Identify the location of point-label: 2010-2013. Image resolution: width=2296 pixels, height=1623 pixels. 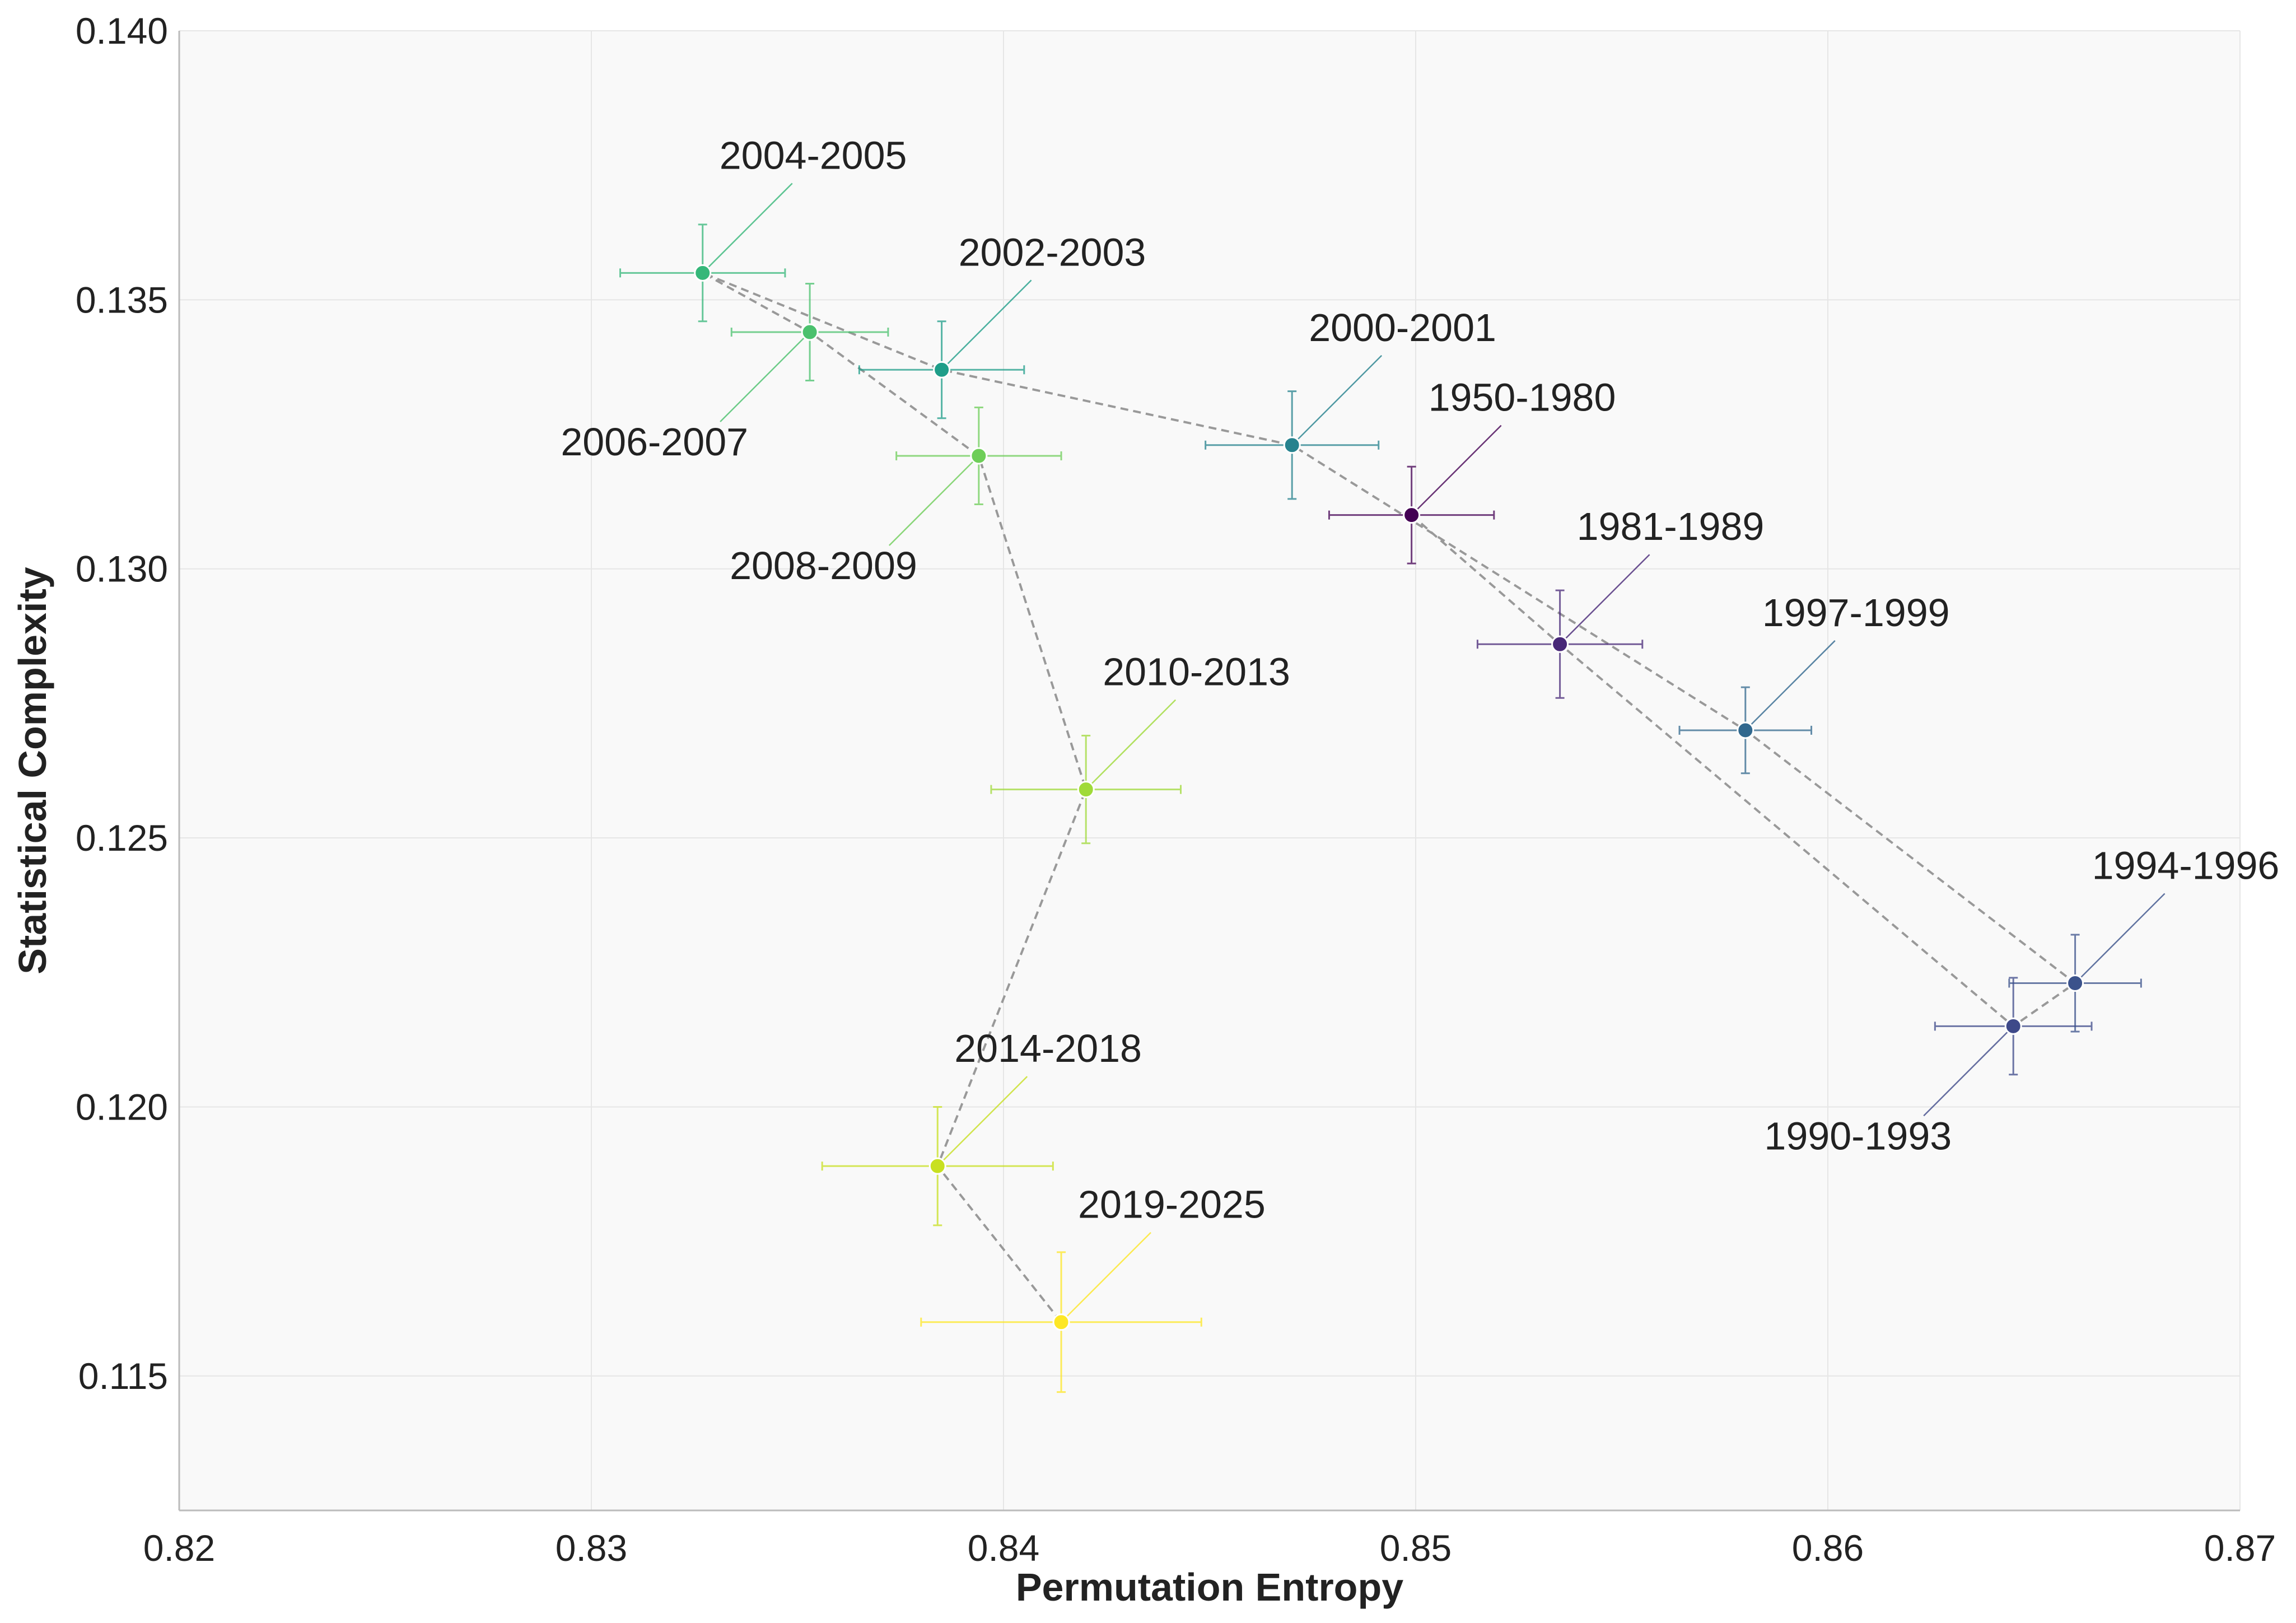
(1197, 672).